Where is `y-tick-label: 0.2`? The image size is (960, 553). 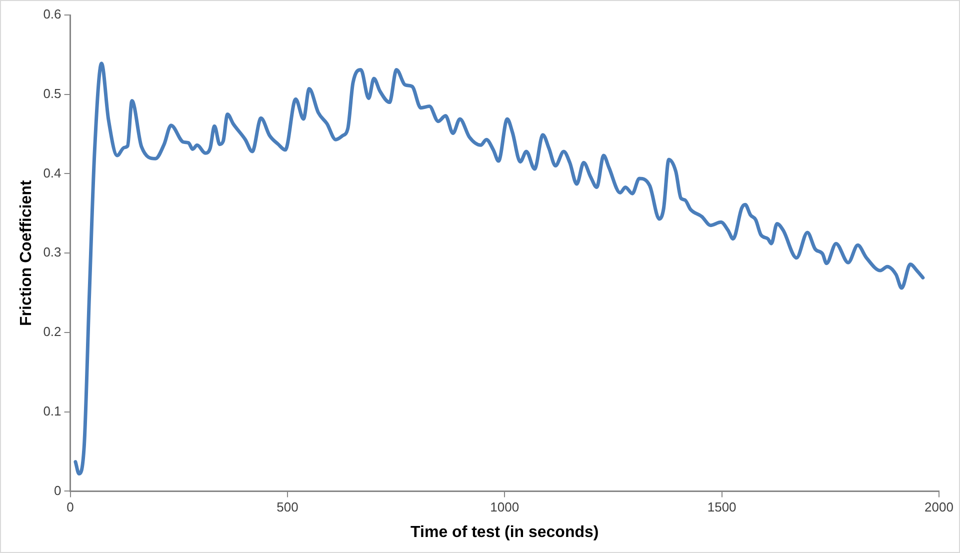
y-tick-label: 0.2 is located at coordinates (52, 332).